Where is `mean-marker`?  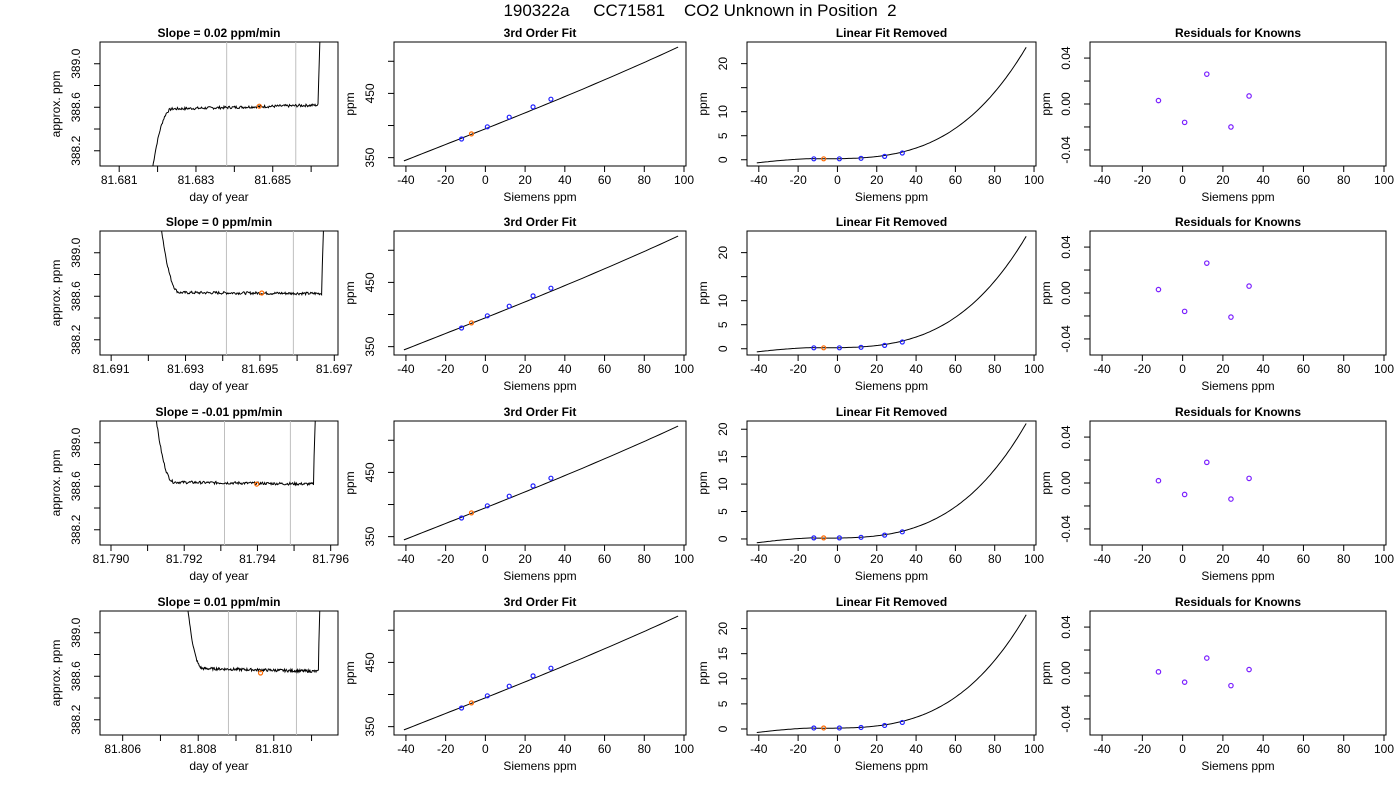 mean-marker is located at coordinates (262, 293).